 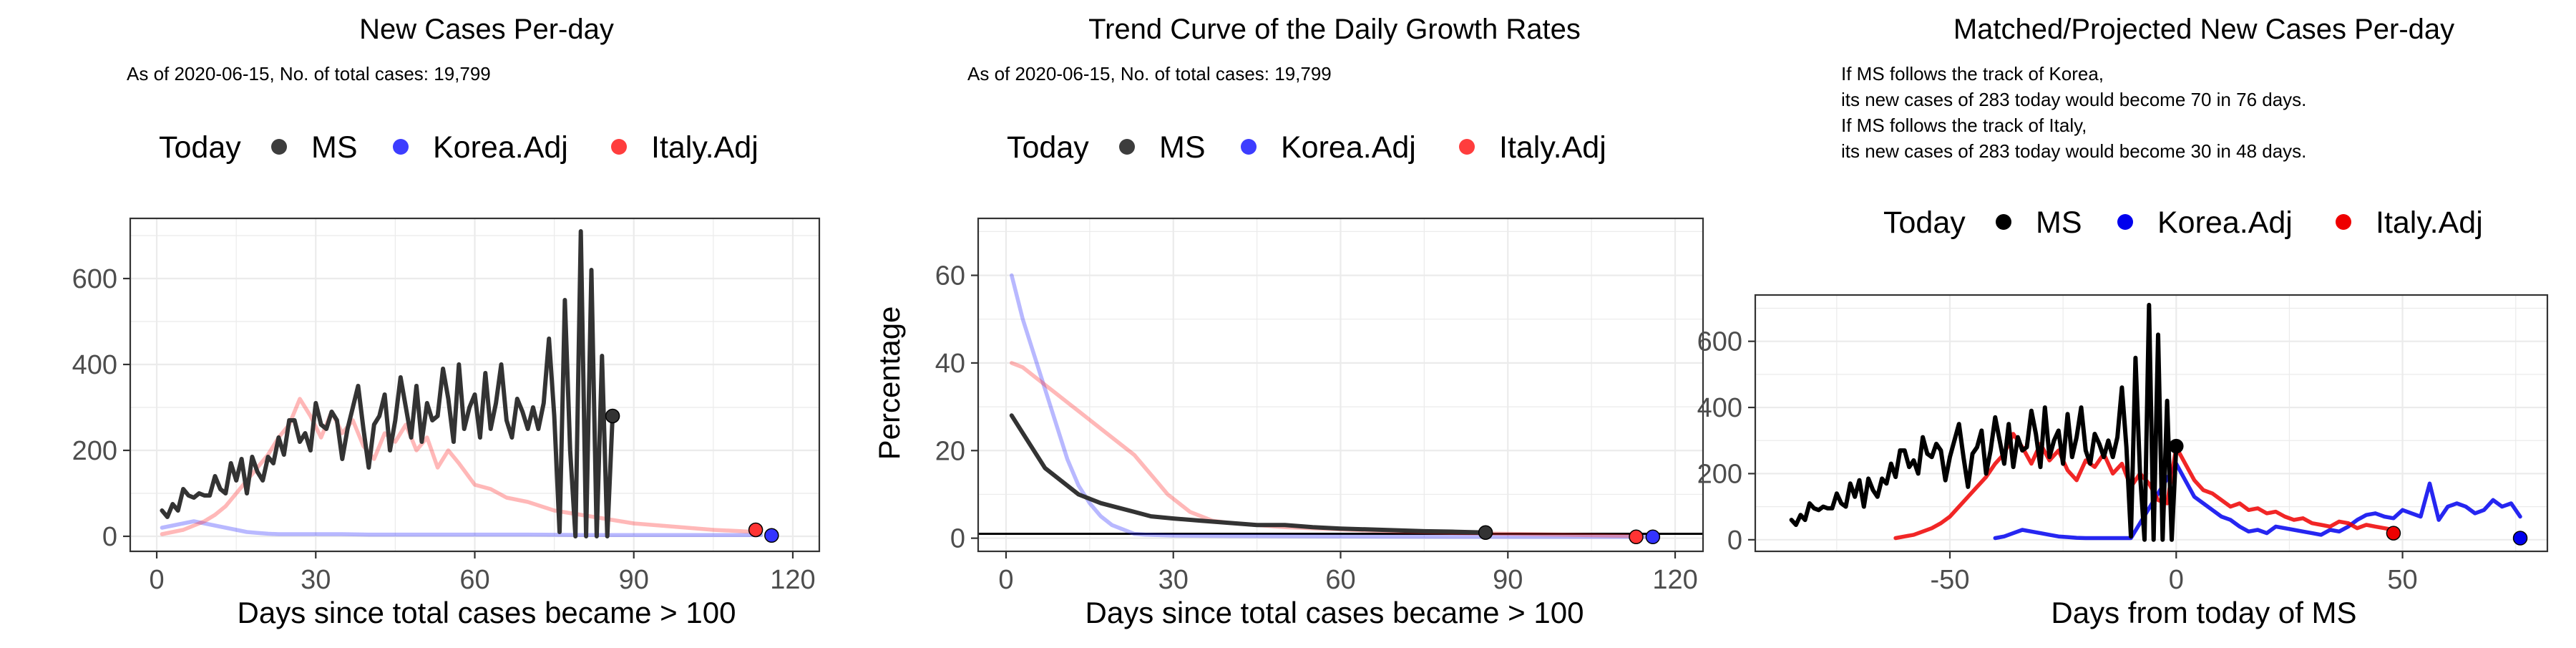 What do you see at coordinates (950, 451) in the screenshot?
I see `y-tick-label: 20` at bounding box center [950, 451].